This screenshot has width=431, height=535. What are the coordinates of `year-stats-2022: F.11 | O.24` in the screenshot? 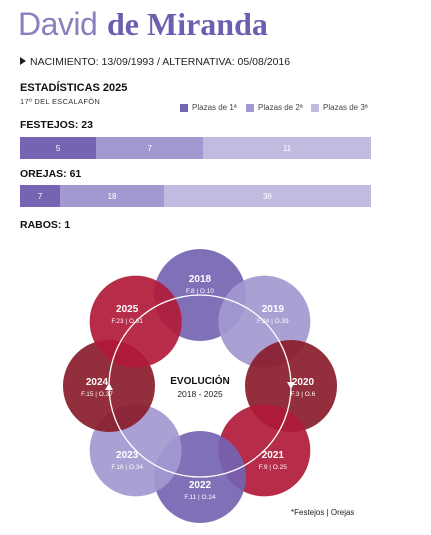 It's located at (200, 497).